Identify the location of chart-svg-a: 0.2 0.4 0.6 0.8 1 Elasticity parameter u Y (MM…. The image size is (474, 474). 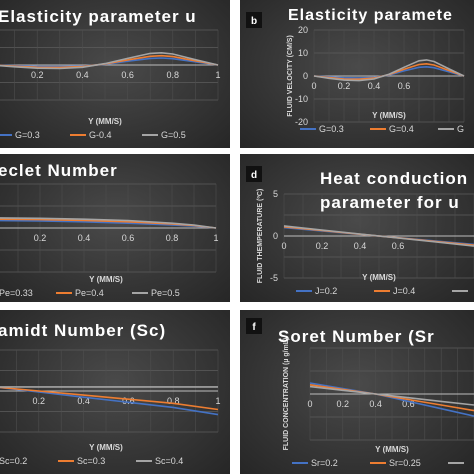
(110, 73).